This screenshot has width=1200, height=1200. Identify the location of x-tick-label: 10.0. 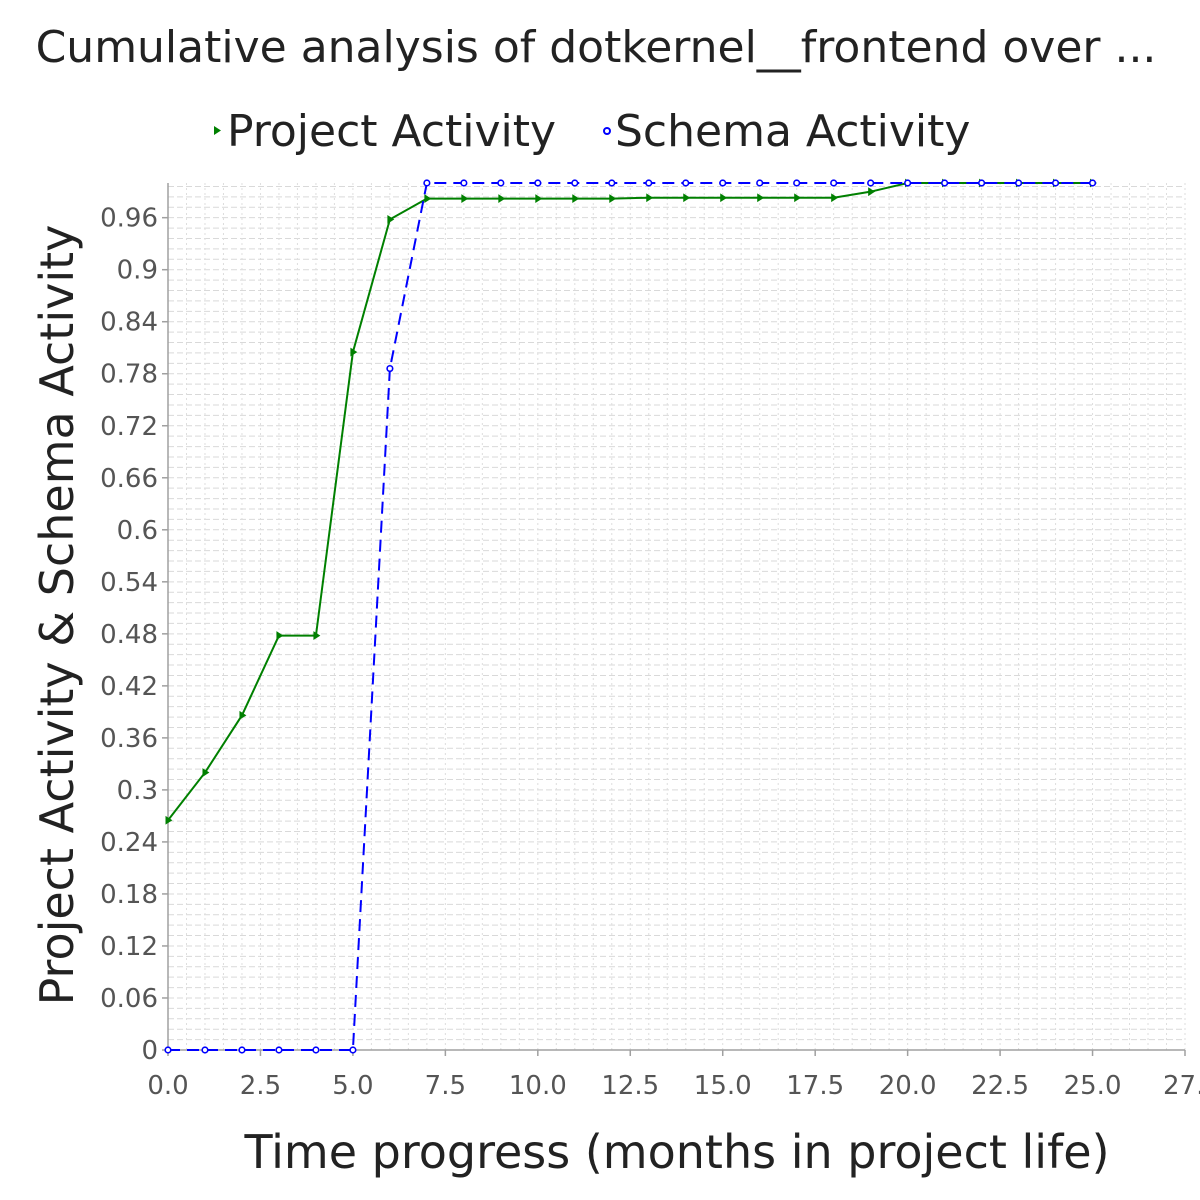
(538, 1086).